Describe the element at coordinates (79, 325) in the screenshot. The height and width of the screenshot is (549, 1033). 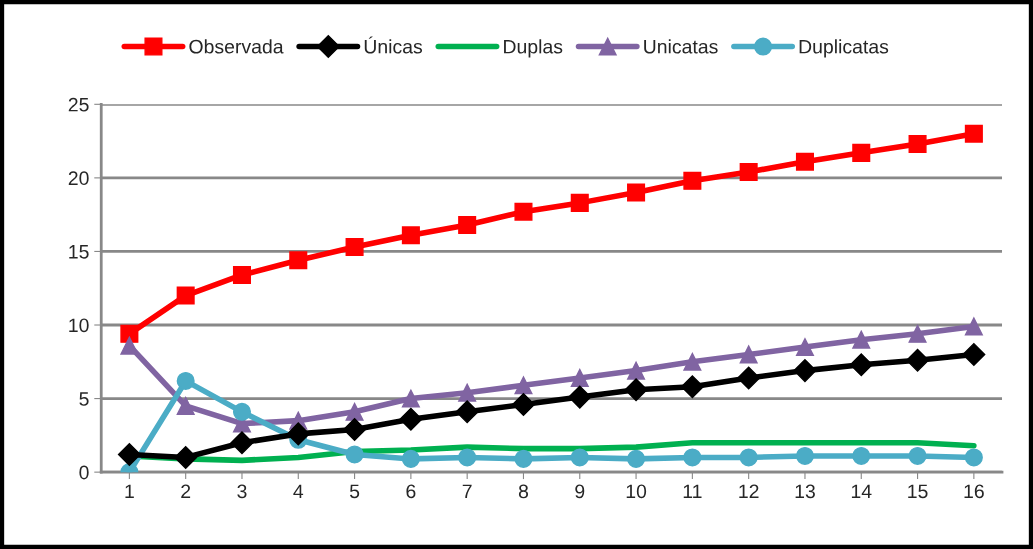
I see `y-tick-label: 10` at that location.